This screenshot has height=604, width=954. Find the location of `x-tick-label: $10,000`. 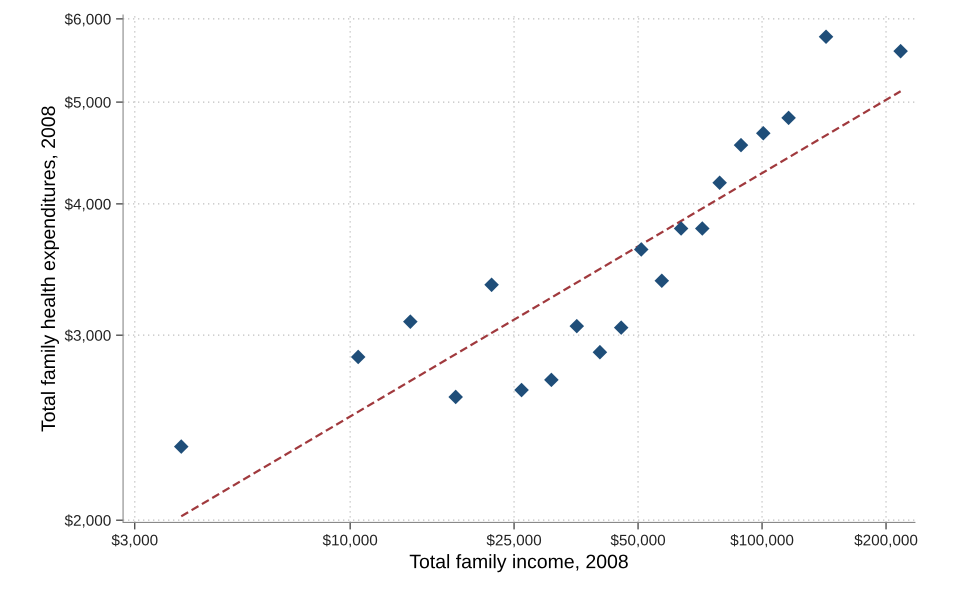

x-tick-label: $10,000 is located at coordinates (350, 541).